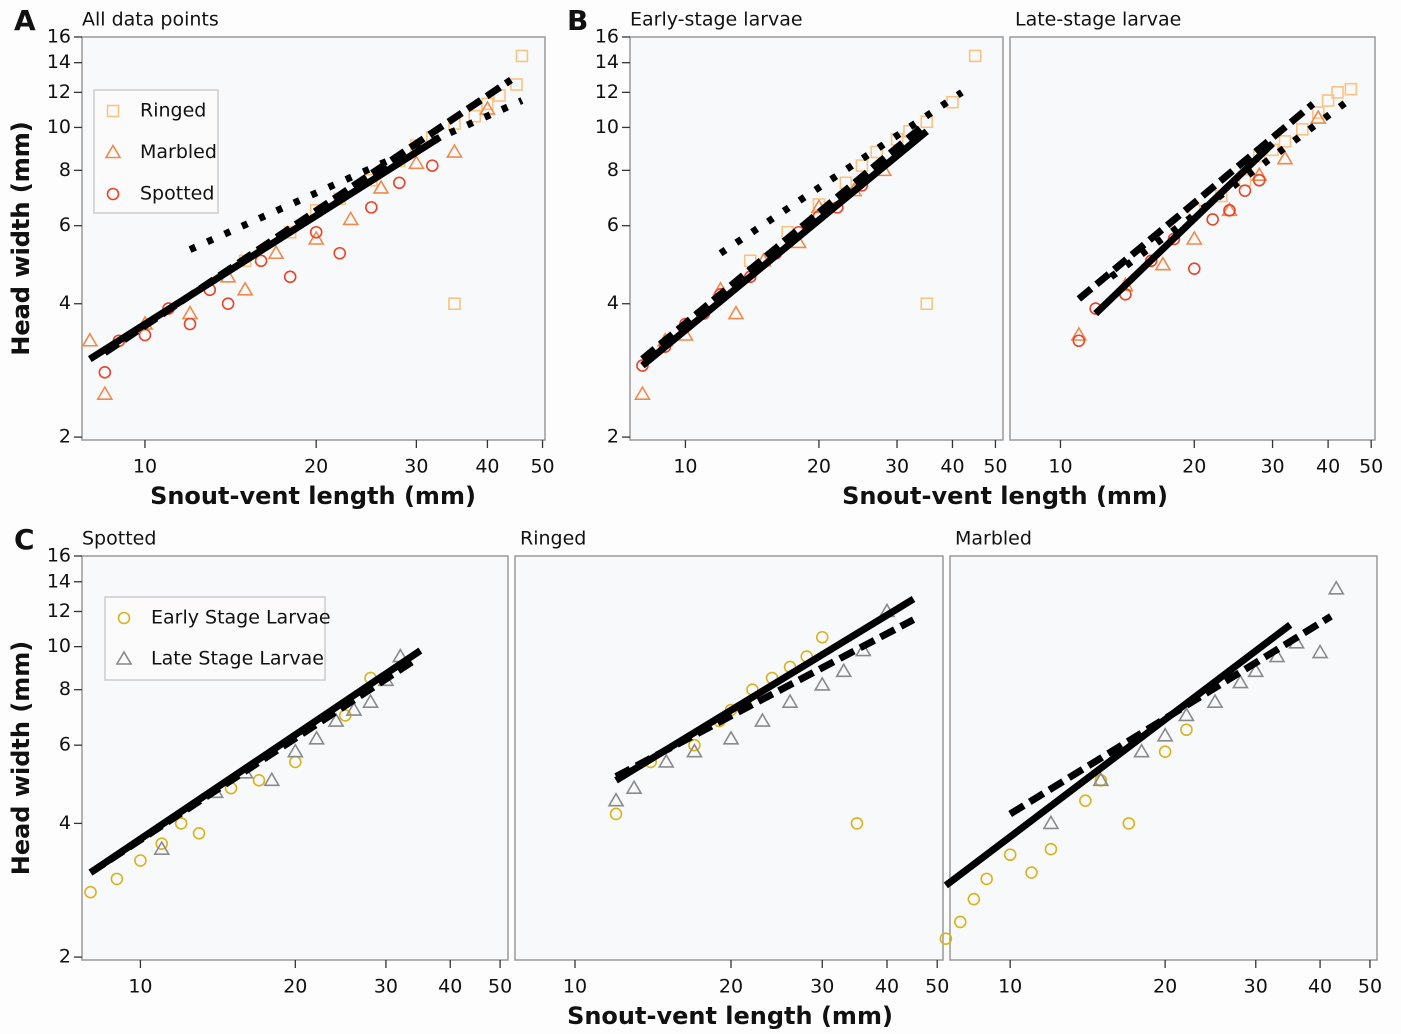  Describe the element at coordinates (24, 539) in the screenshot. I see `panel-label: C` at that location.